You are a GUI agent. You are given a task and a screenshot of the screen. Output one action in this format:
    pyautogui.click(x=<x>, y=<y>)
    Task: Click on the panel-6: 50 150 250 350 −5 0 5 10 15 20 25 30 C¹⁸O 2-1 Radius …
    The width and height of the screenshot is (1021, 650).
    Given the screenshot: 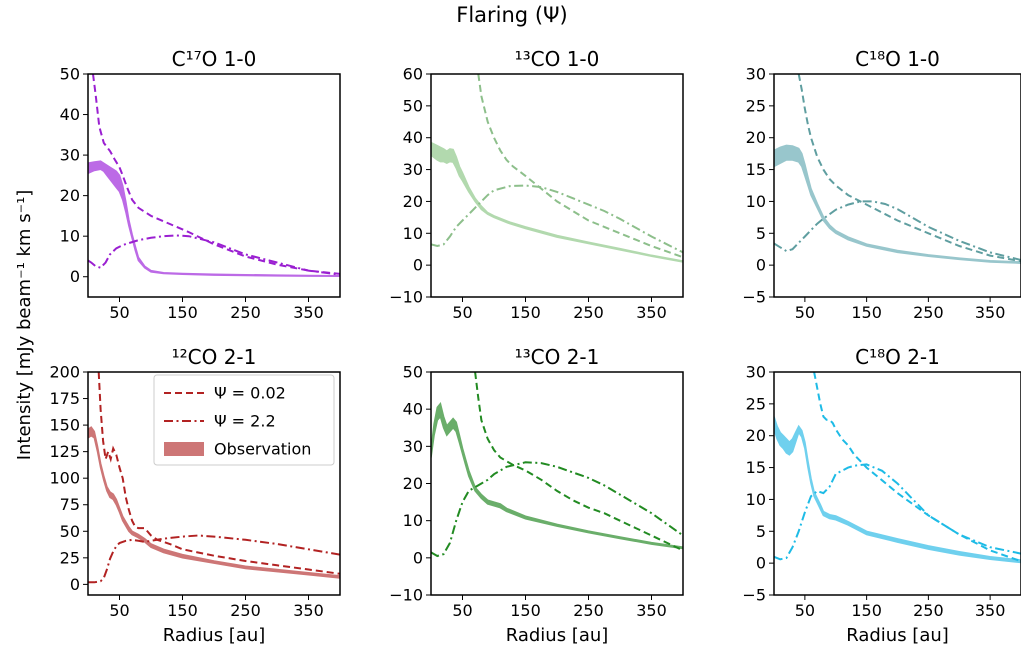 What is the action you would take?
    pyautogui.click(x=881, y=495)
    